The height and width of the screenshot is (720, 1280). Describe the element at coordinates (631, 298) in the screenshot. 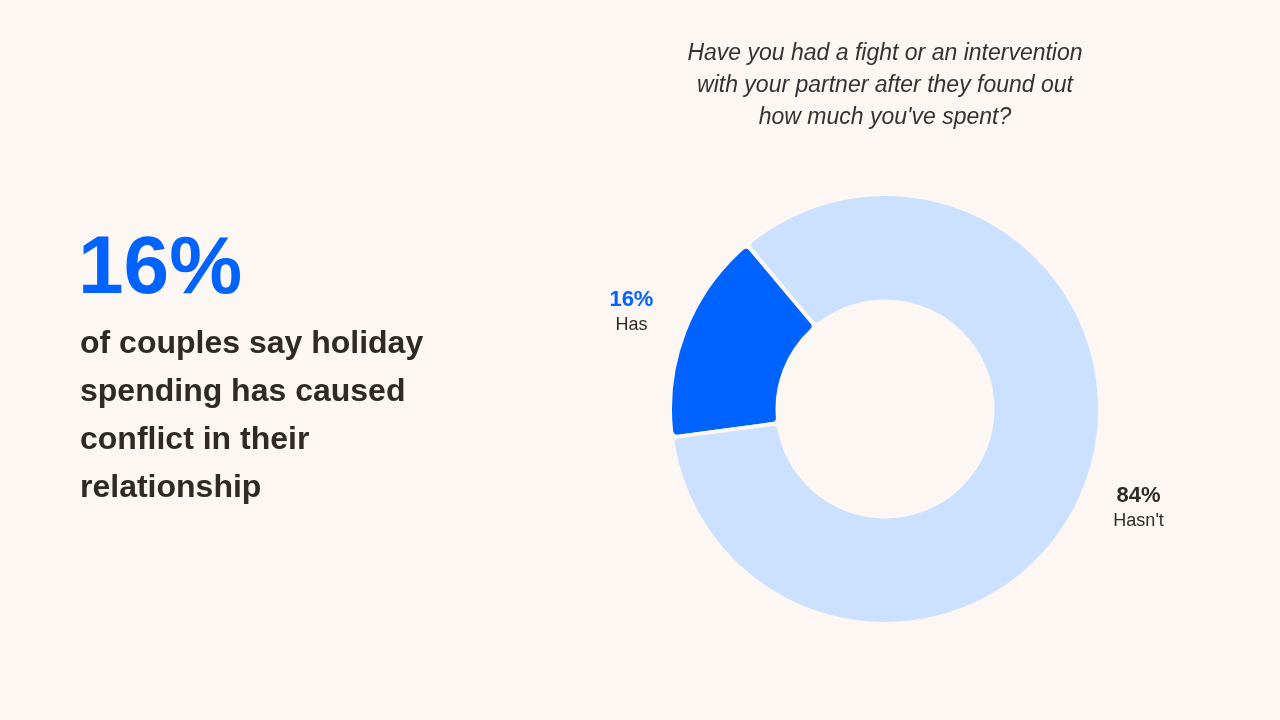

I see `data-label: 16%` at that location.